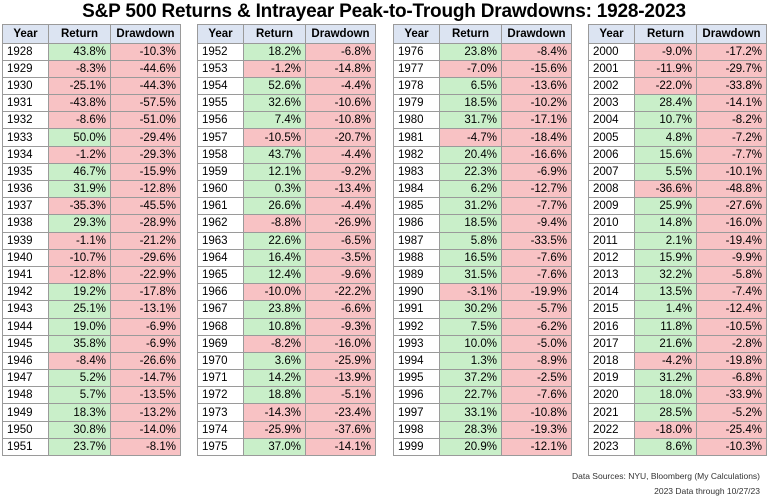  Describe the element at coordinates (145, 257) in the screenshot. I see `drawdown-cell: -29.6%` at that location.